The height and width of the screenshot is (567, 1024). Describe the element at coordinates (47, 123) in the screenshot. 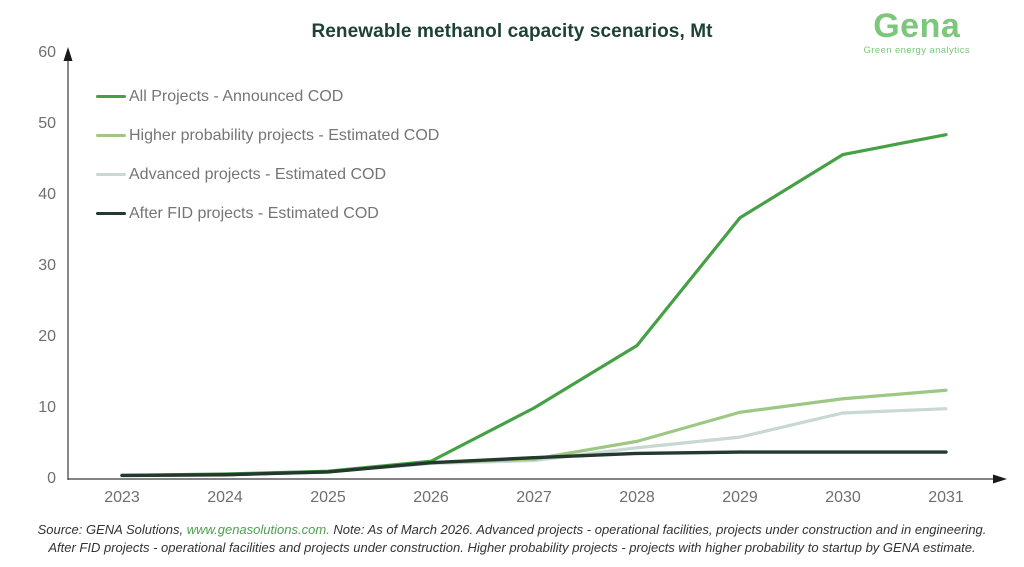

I see `y-tick-label: 50` at that location.